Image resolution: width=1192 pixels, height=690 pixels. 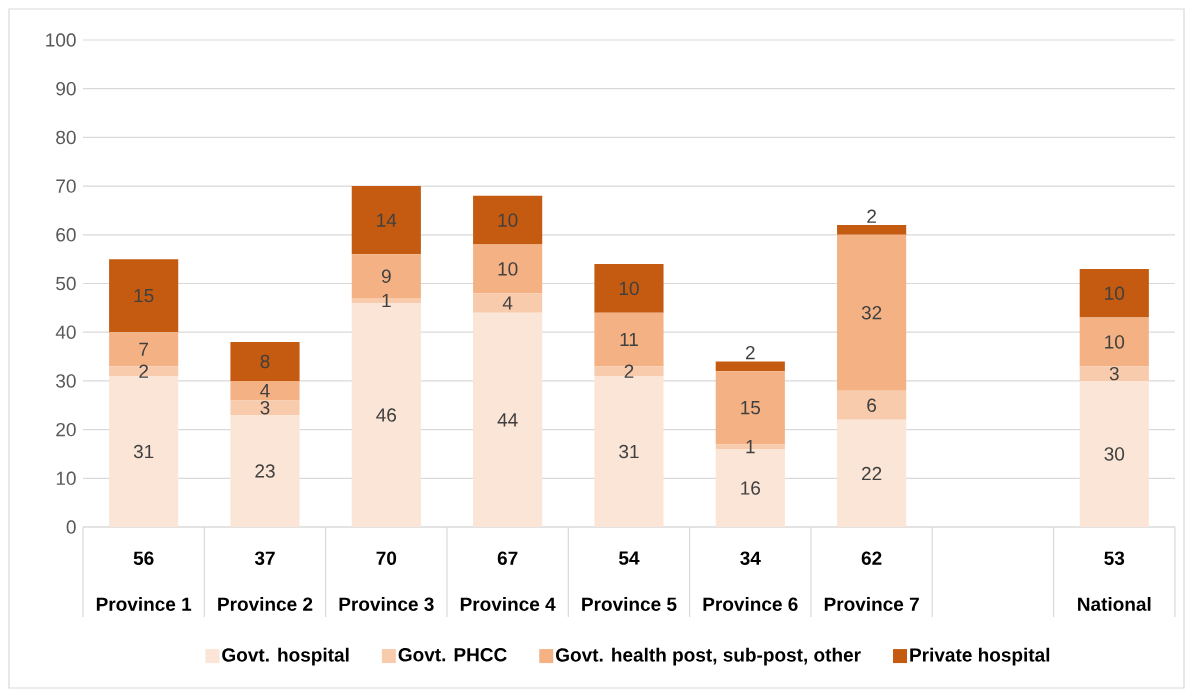 What do you see at coordinates (629, 339) in the screenshot?
I see `data-label: 11` at bounding box center [629, 339].